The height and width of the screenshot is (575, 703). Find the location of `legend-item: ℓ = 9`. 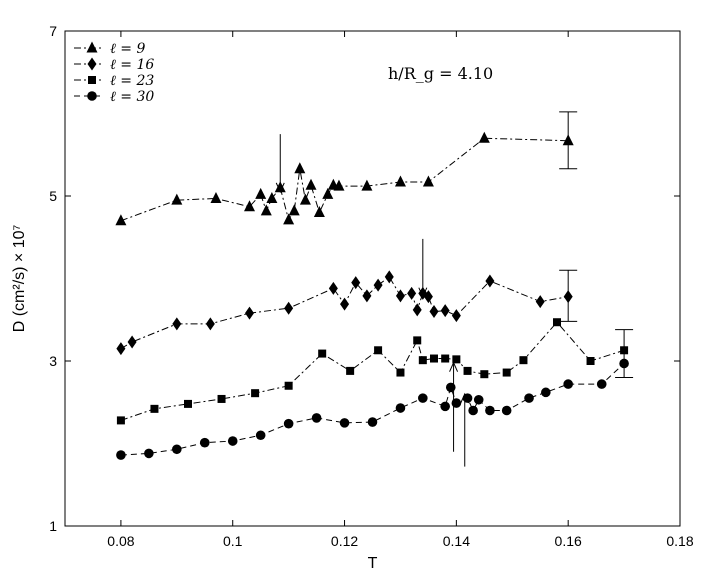

legend-item: ℓ = 9 is located at coordinates (109, 49).